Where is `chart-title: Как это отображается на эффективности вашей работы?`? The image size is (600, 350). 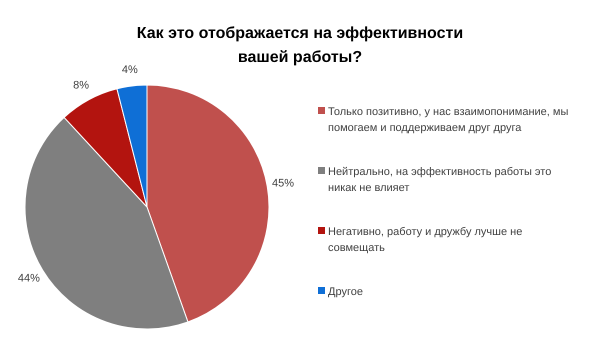
chart-title: Как это отображается на эффективности вашей работы? is located at coordinates (300, 45).